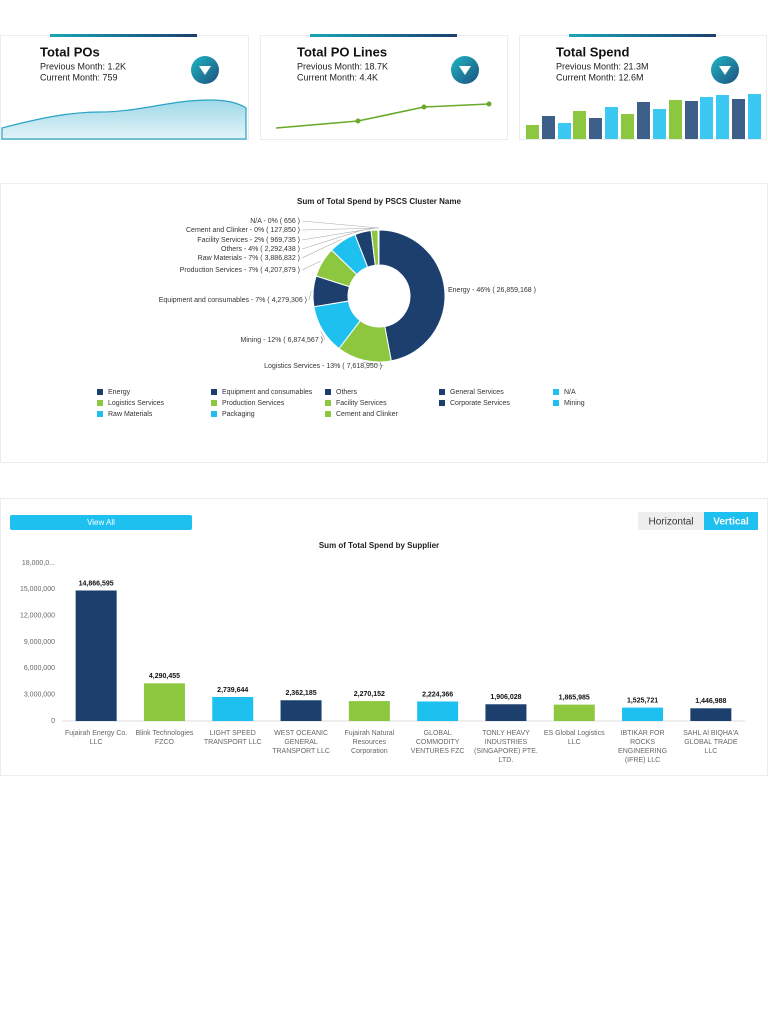 The height and width of the screenshot is (1024, 768). Describe the element at coordinates (342, 66) in the screenshot. I see `card-previous: Previous Month: 18.7K` at that location.